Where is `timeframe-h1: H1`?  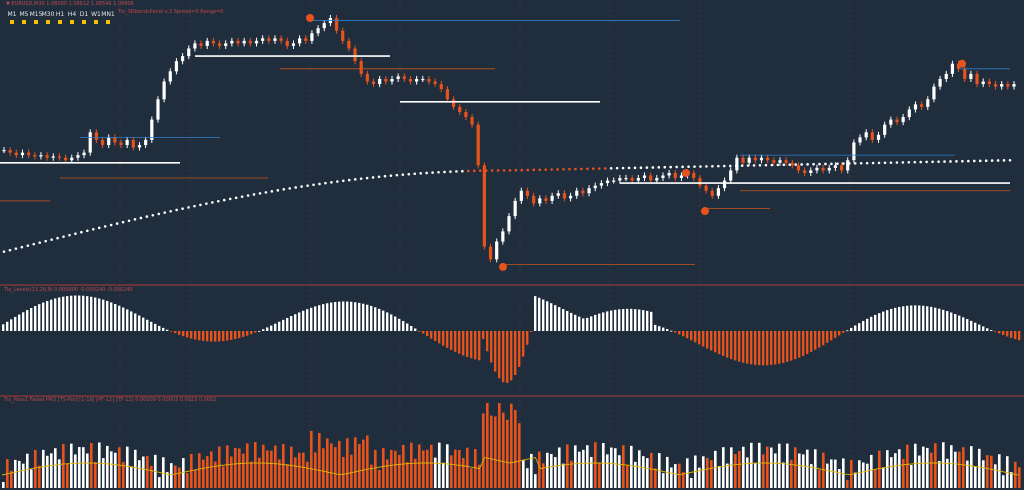 timeframe-h1: H1 is located at coordinates (60, 17).